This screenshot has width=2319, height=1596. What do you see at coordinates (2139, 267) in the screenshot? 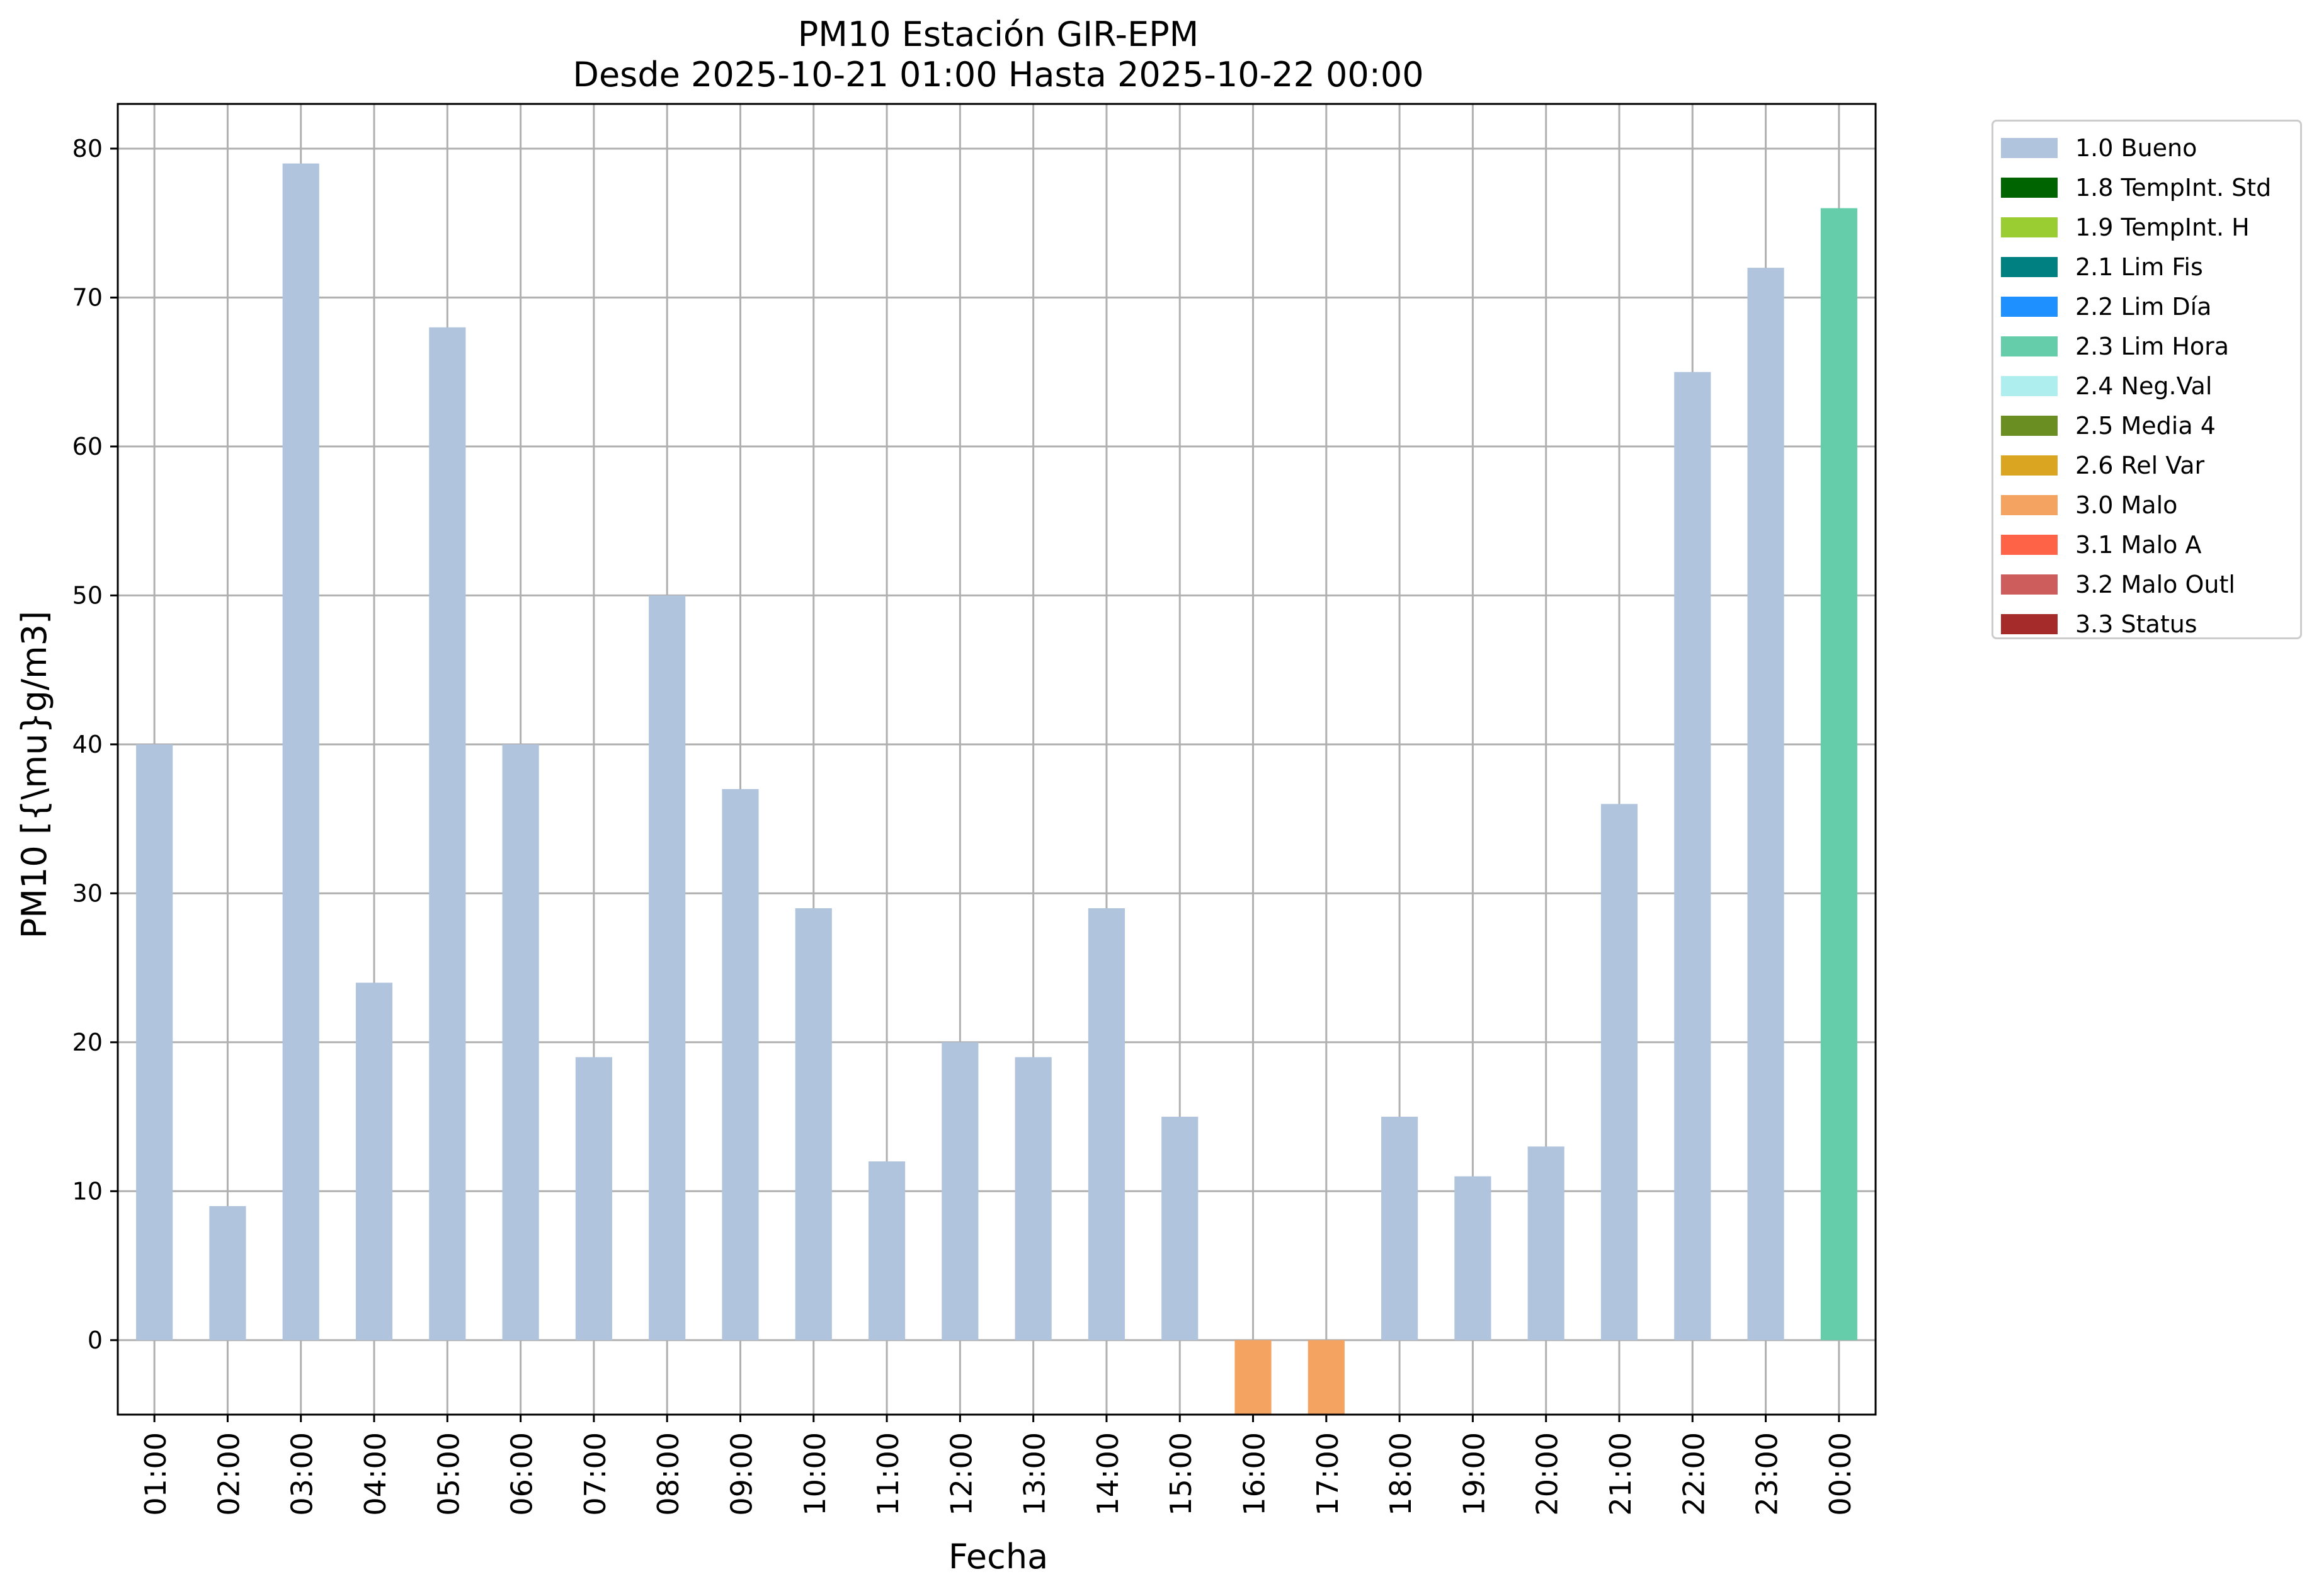
I see `legend-label: 2.1 Lim Fis` at bounding box center [2139, 267].